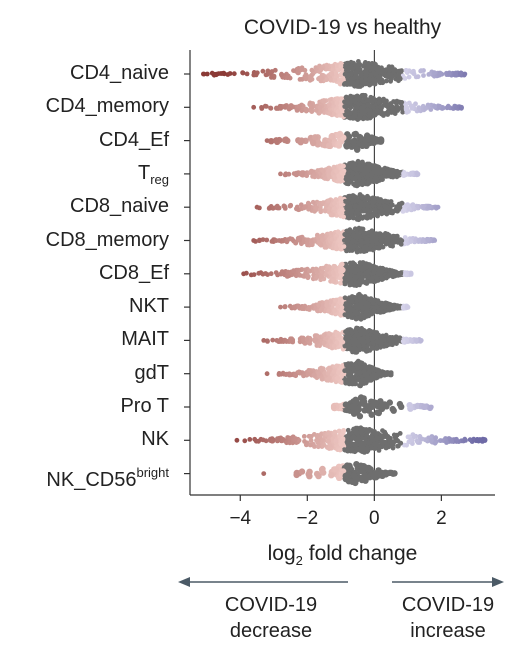 This screenshot has width=505, height=648. Describe the element at coordinates (107, 476) in the screenshot. I see `category-label: NK_CD56bright` at that location.